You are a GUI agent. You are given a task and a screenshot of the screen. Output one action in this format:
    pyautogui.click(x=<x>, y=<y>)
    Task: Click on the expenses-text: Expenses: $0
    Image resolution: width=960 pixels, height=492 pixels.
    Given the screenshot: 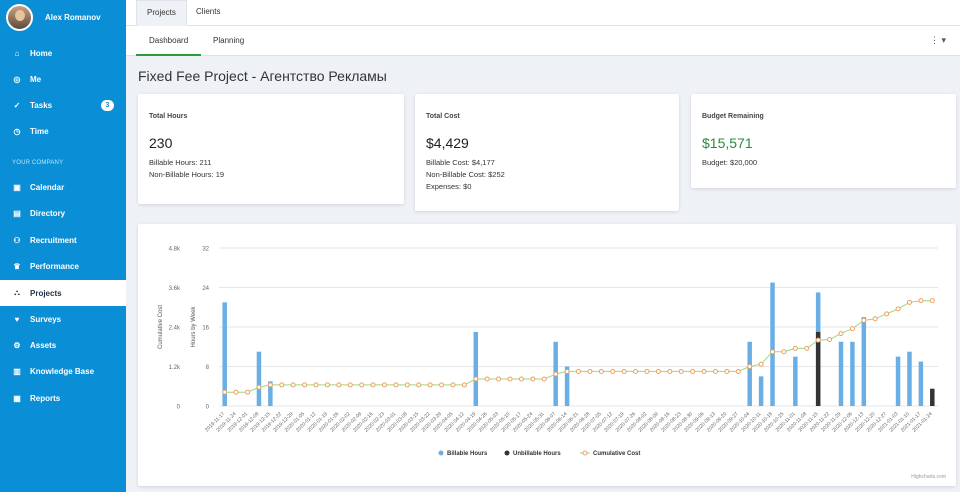 What is the action you would take?
    pyautogui.click(x=449, y=186)
    